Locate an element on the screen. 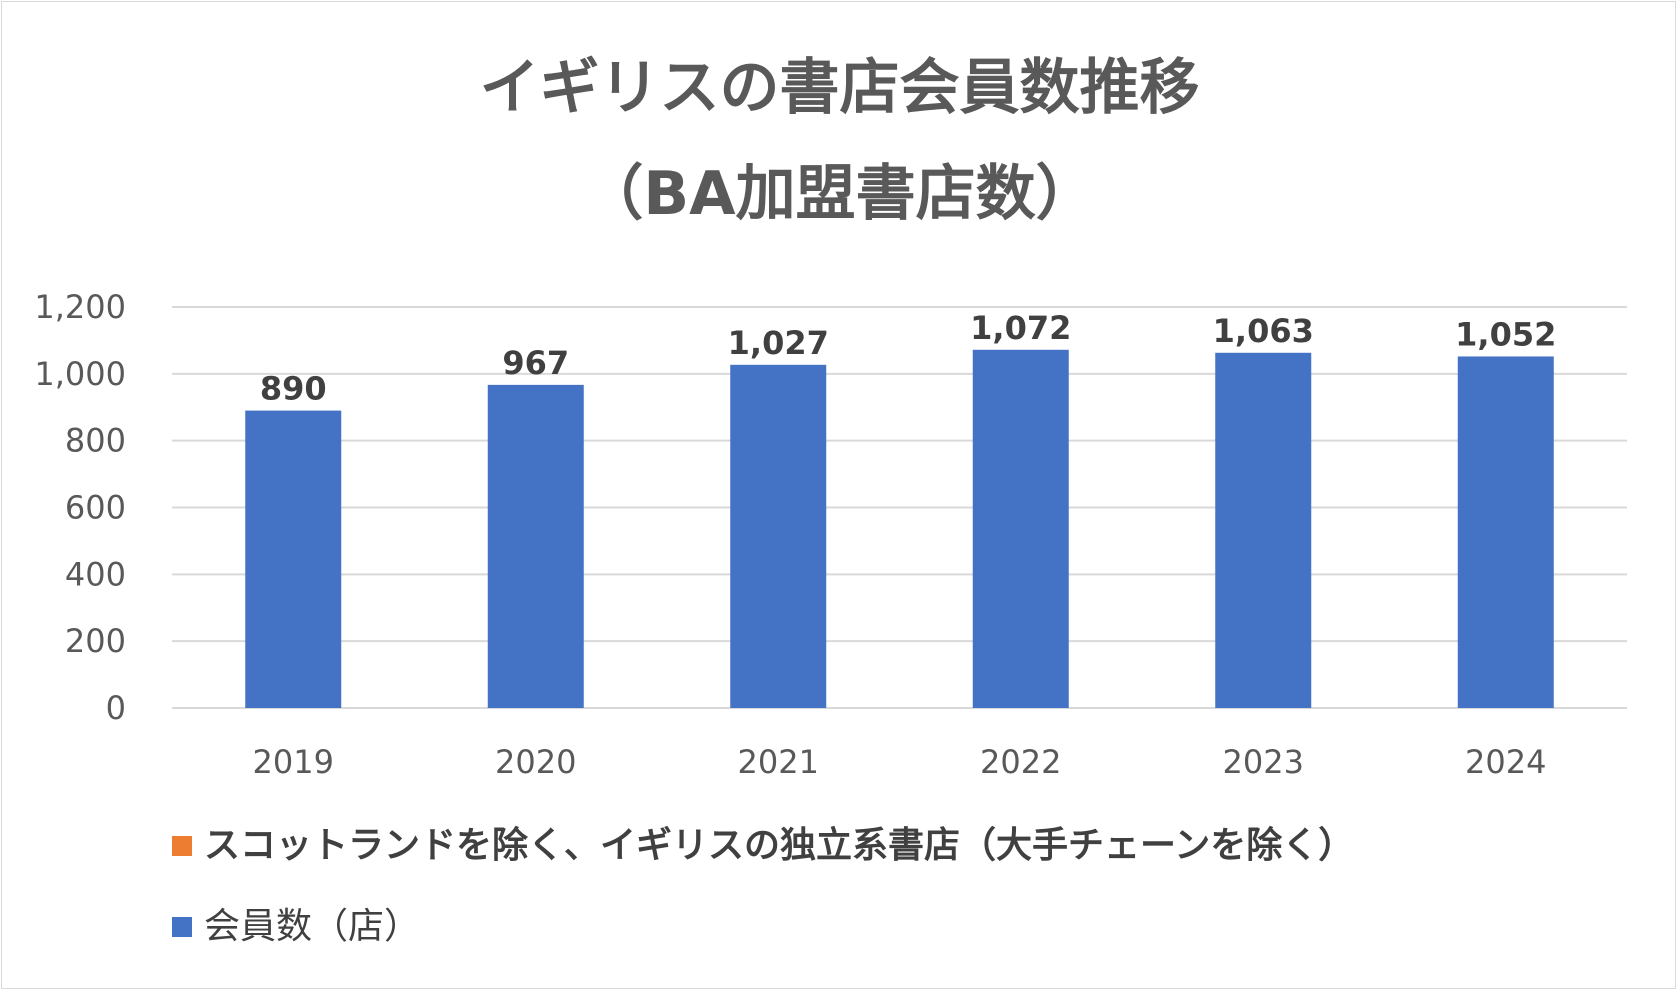 This screenshot has height=992, width=1679. x-tick-label: 2021 is located at coordinates (778, 762).